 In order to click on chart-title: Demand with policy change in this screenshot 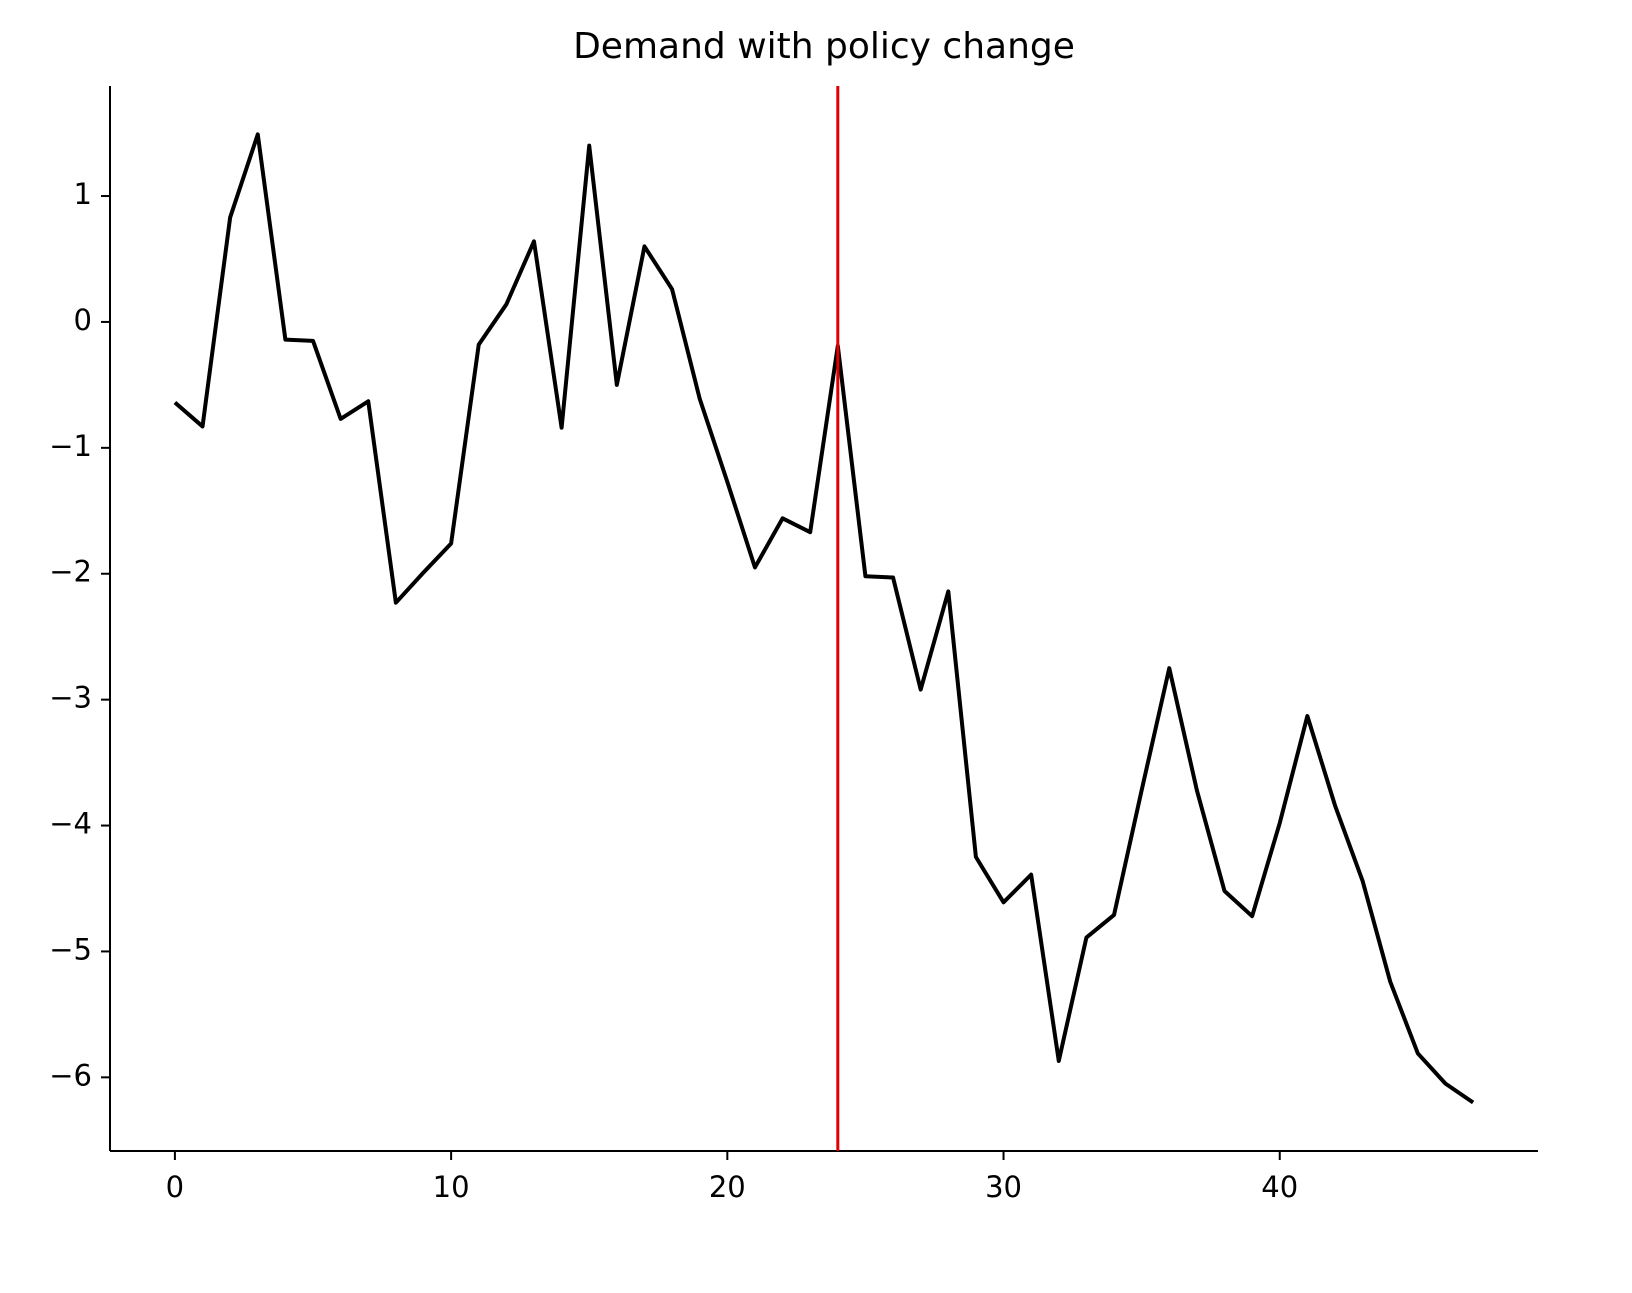, I will do `click(824, 46)`.